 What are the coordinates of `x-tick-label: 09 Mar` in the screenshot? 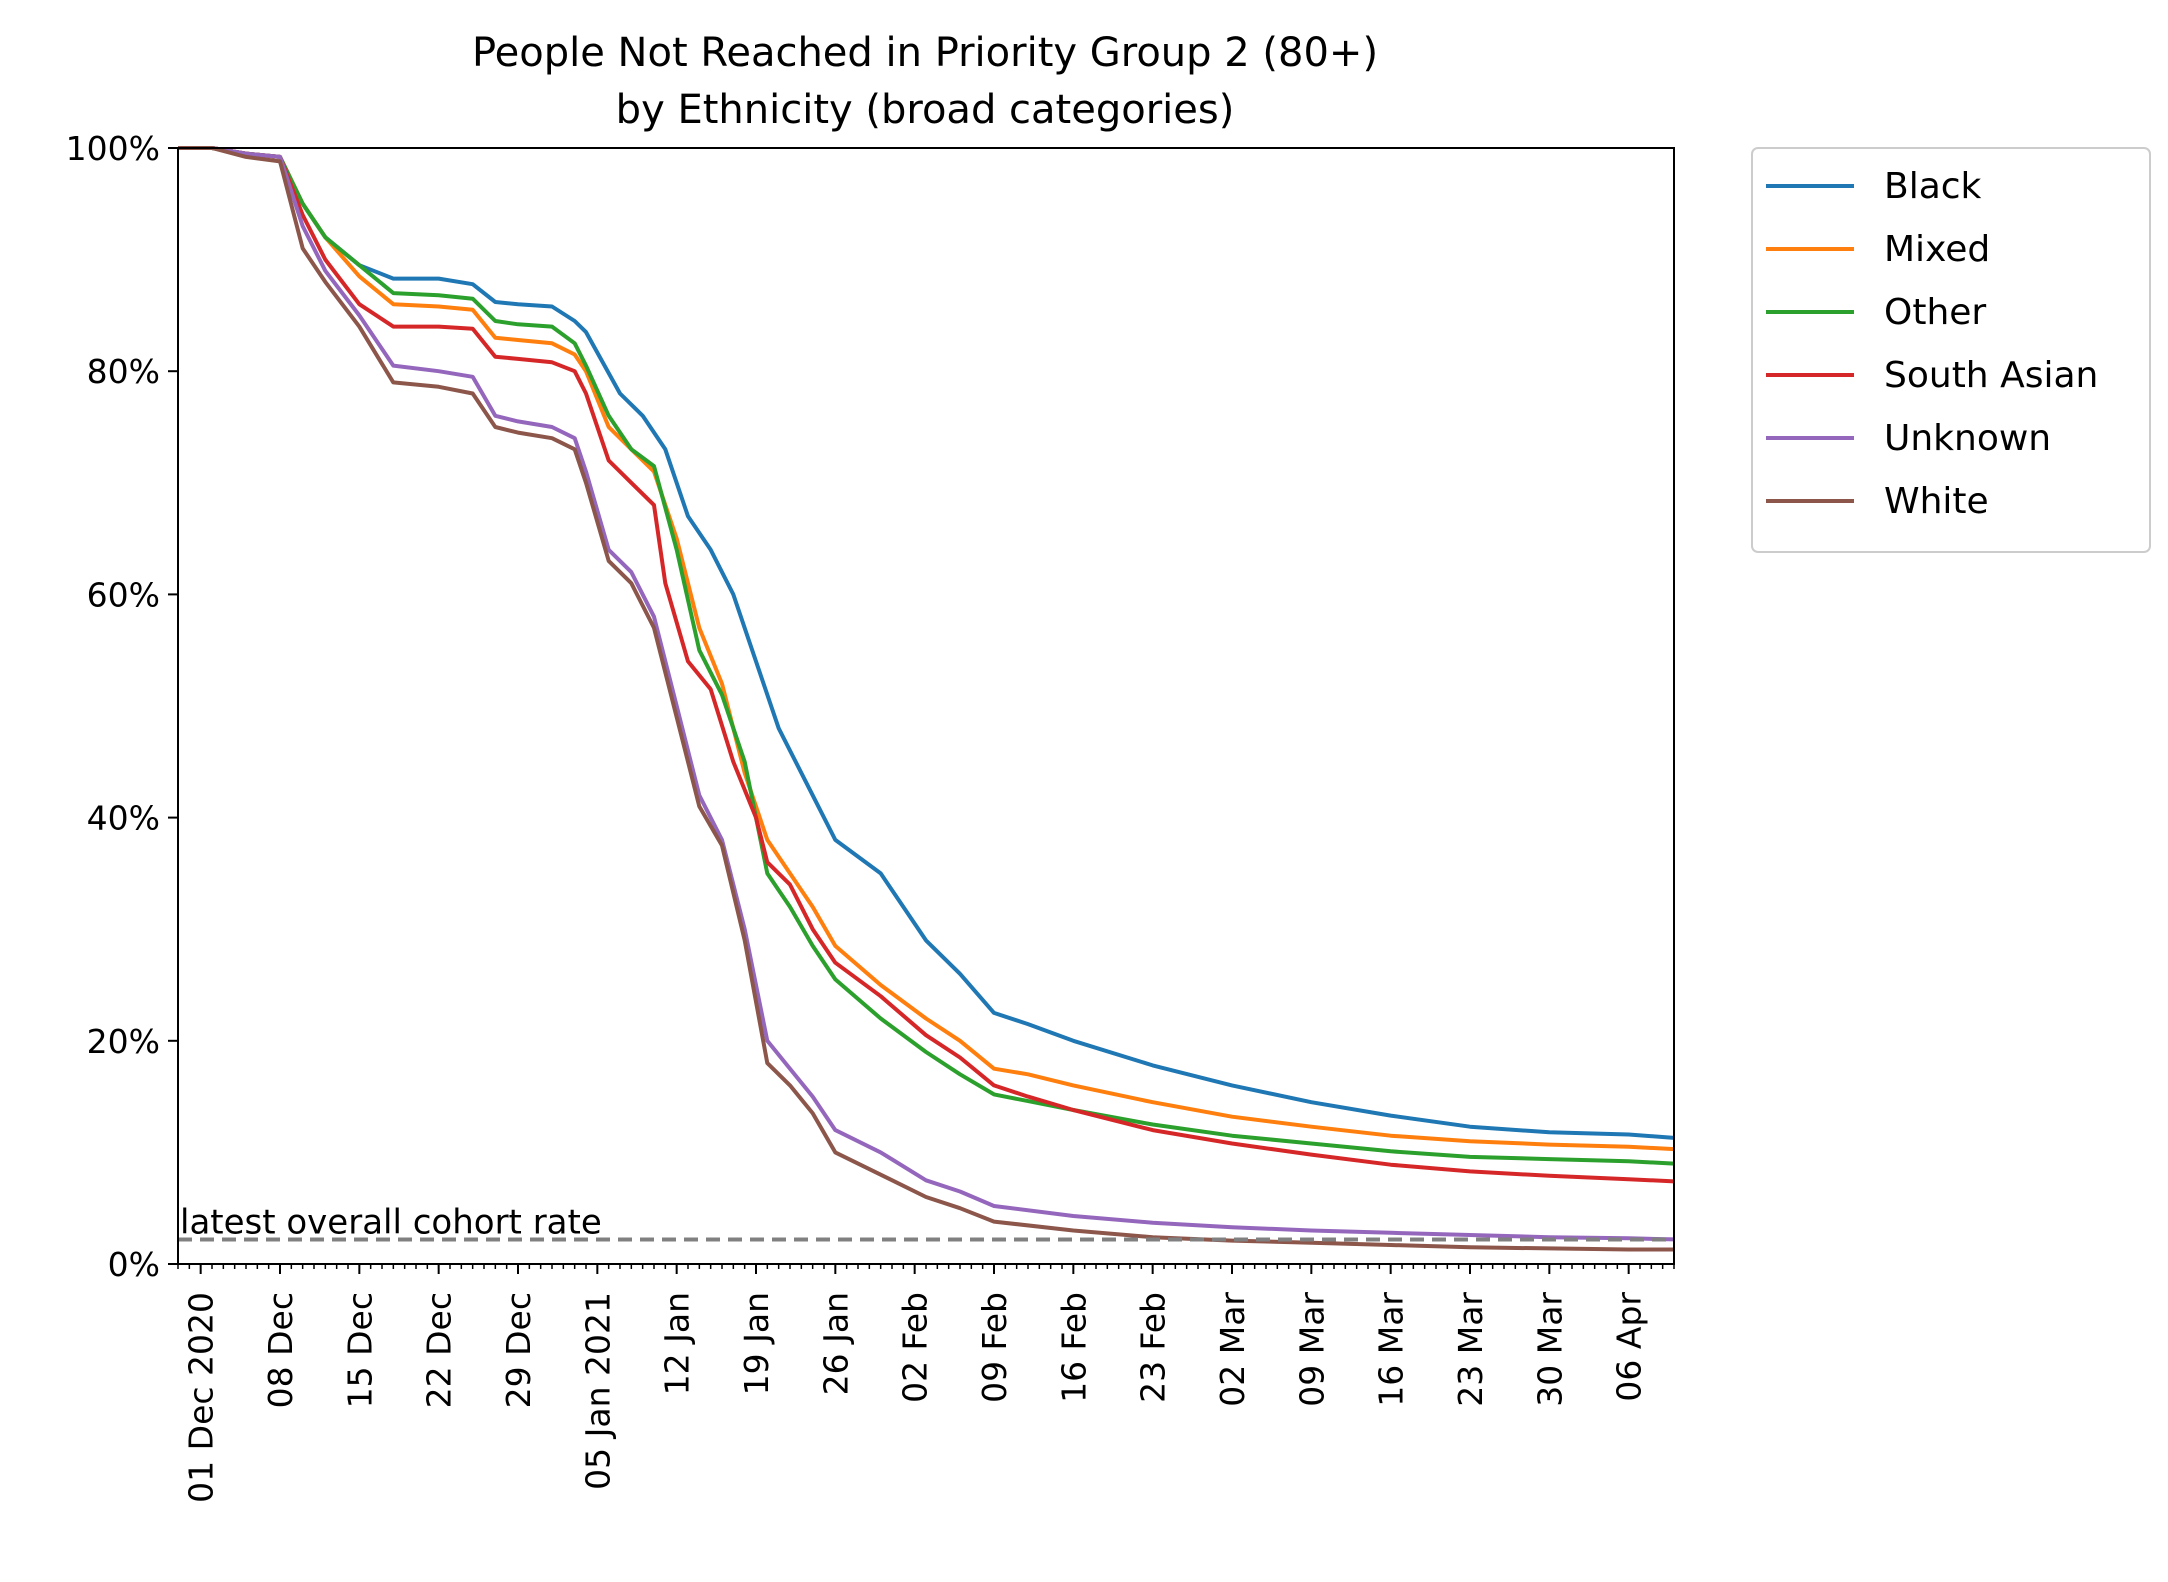 It's located at (1311, 1349).